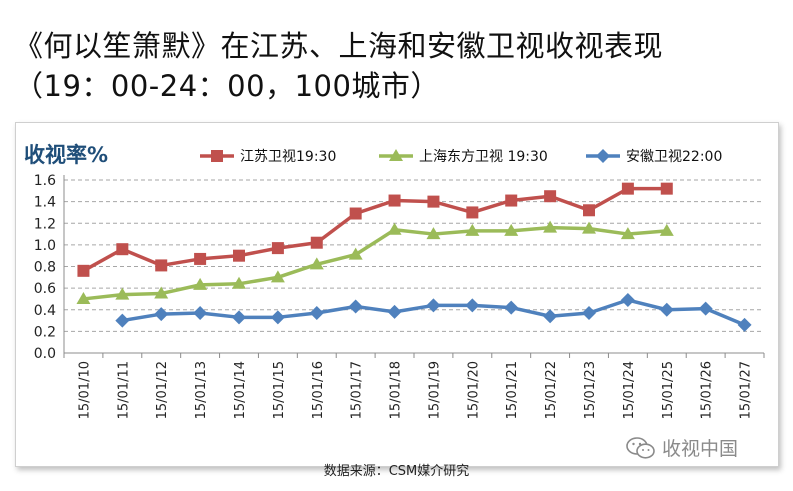  Describe the element at coordinates (45, 311) in the screenshot. I see `y-tick-label: 0.4` at that location.